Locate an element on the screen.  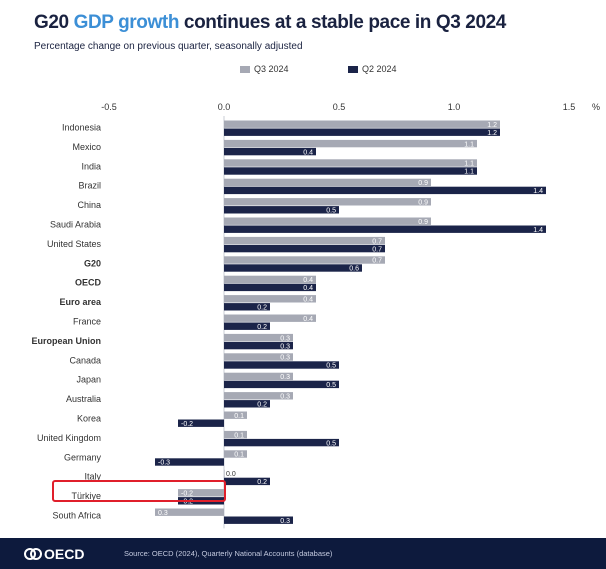
category-label: European Union is located at coordinates (67, 341).